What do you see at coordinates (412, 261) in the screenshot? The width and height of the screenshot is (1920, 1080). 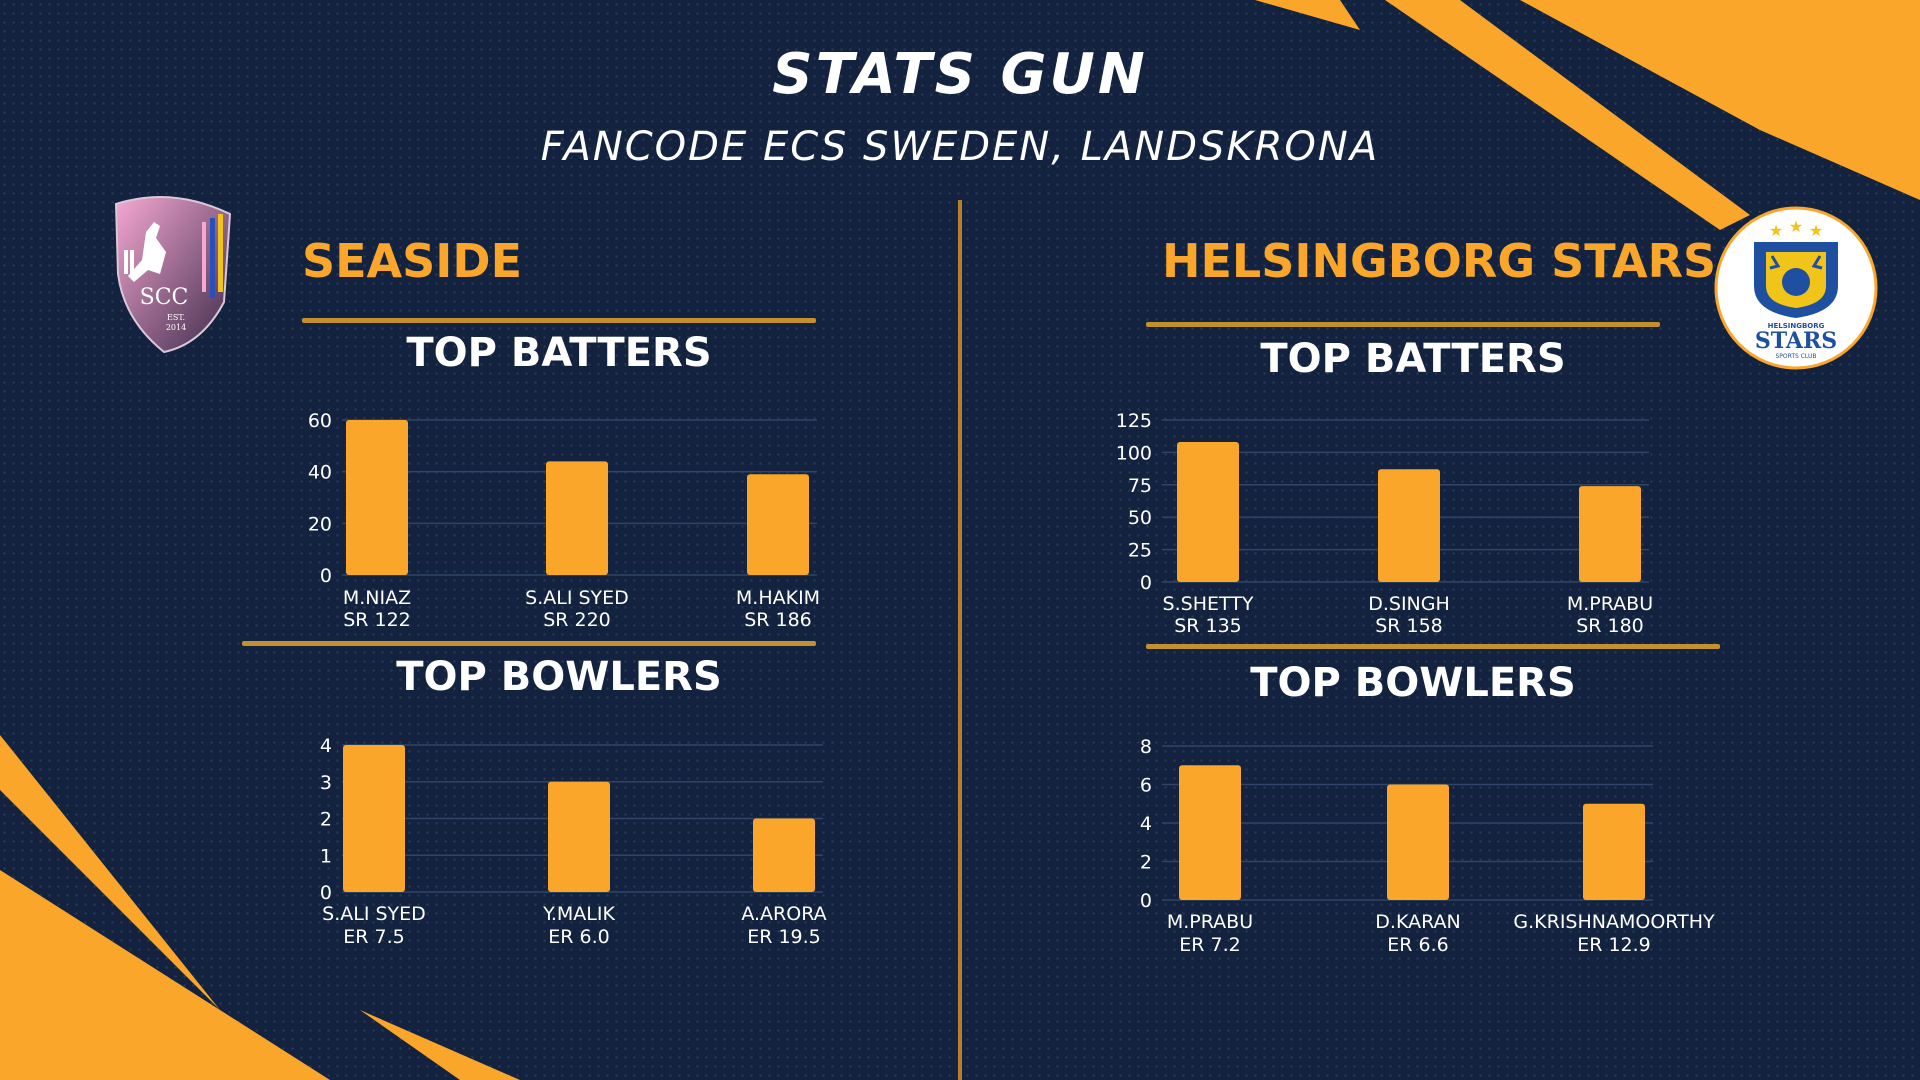 I see `team-name-seaside: SEASIDE` at bounding box center [412, 261].